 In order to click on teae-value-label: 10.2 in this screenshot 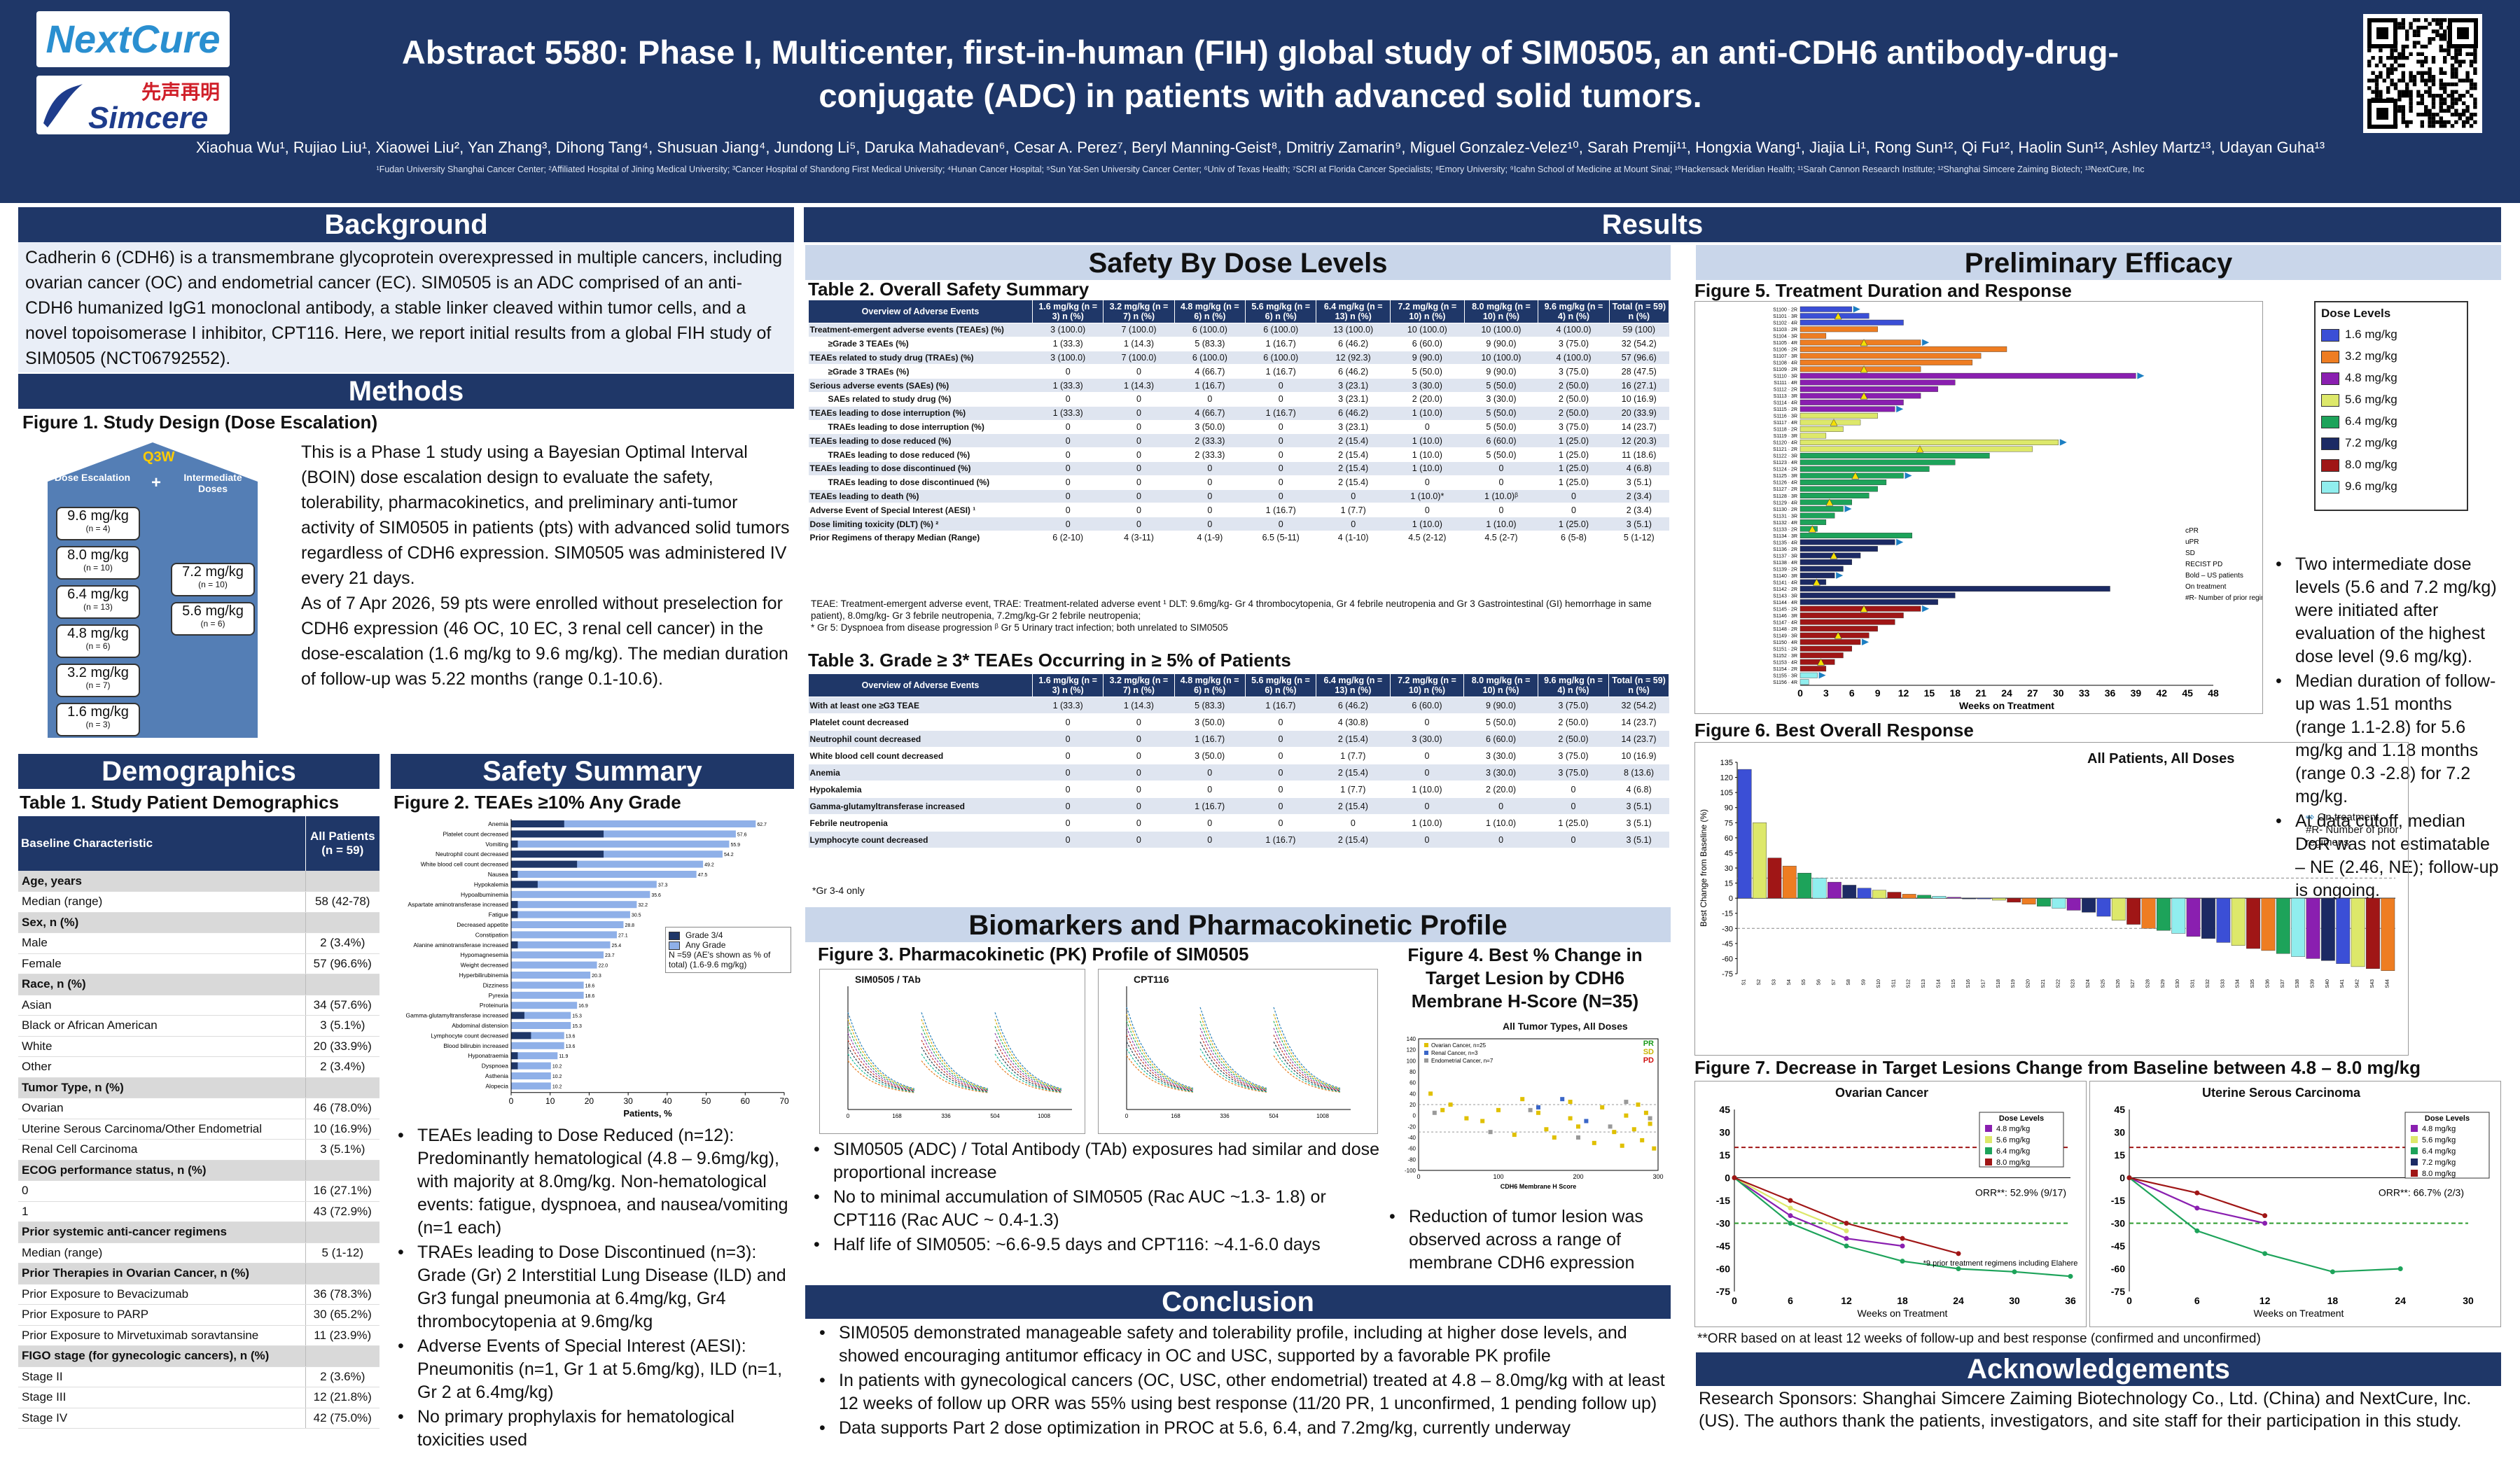, I will do `click(557, 1076)`.